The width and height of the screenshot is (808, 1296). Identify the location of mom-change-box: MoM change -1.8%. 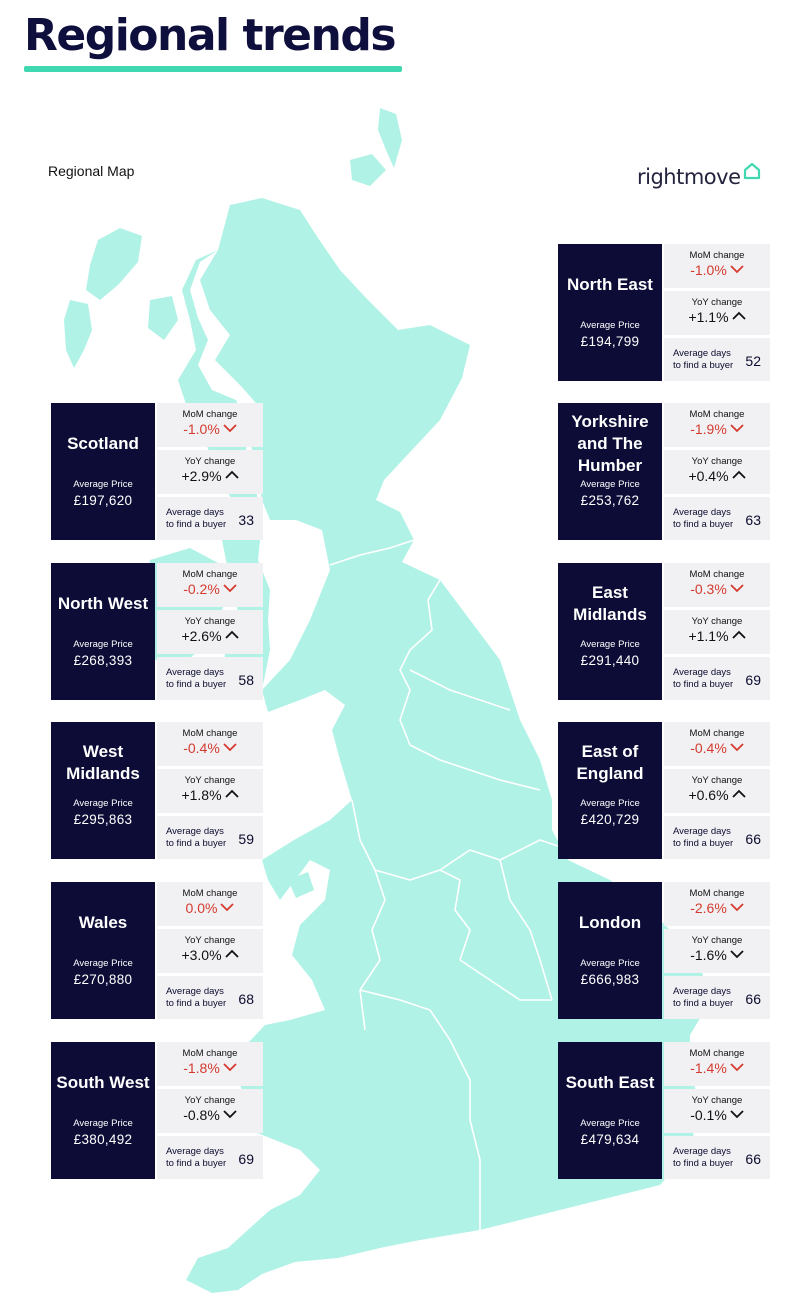
(210, 1064).